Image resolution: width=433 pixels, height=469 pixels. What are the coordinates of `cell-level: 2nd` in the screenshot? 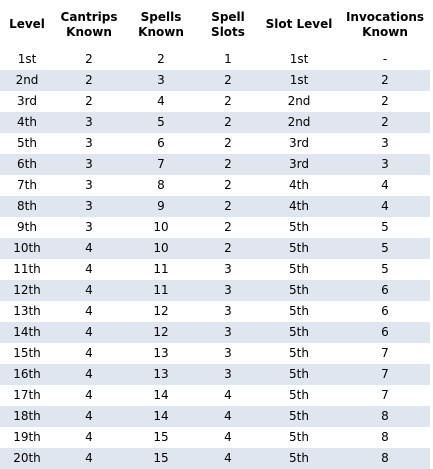 It's located at (27, 80).